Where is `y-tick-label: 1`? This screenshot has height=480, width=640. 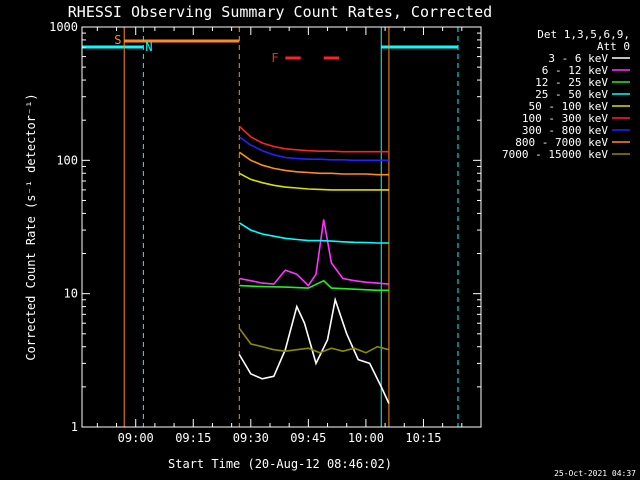
y-tick-label: 1 is located at coordinates (74, 427).